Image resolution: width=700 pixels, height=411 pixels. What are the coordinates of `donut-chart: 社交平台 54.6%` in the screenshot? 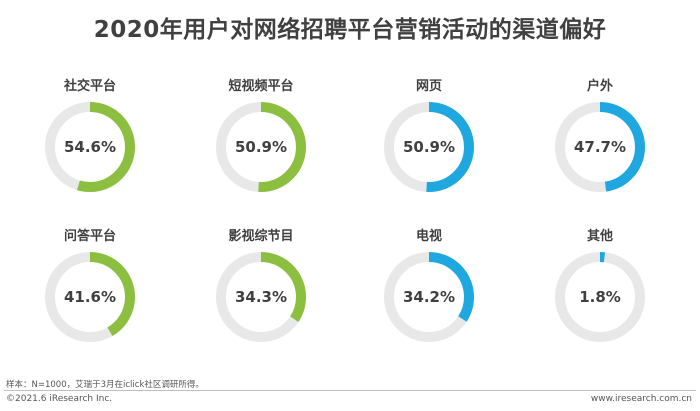 It's located at (90, 150).